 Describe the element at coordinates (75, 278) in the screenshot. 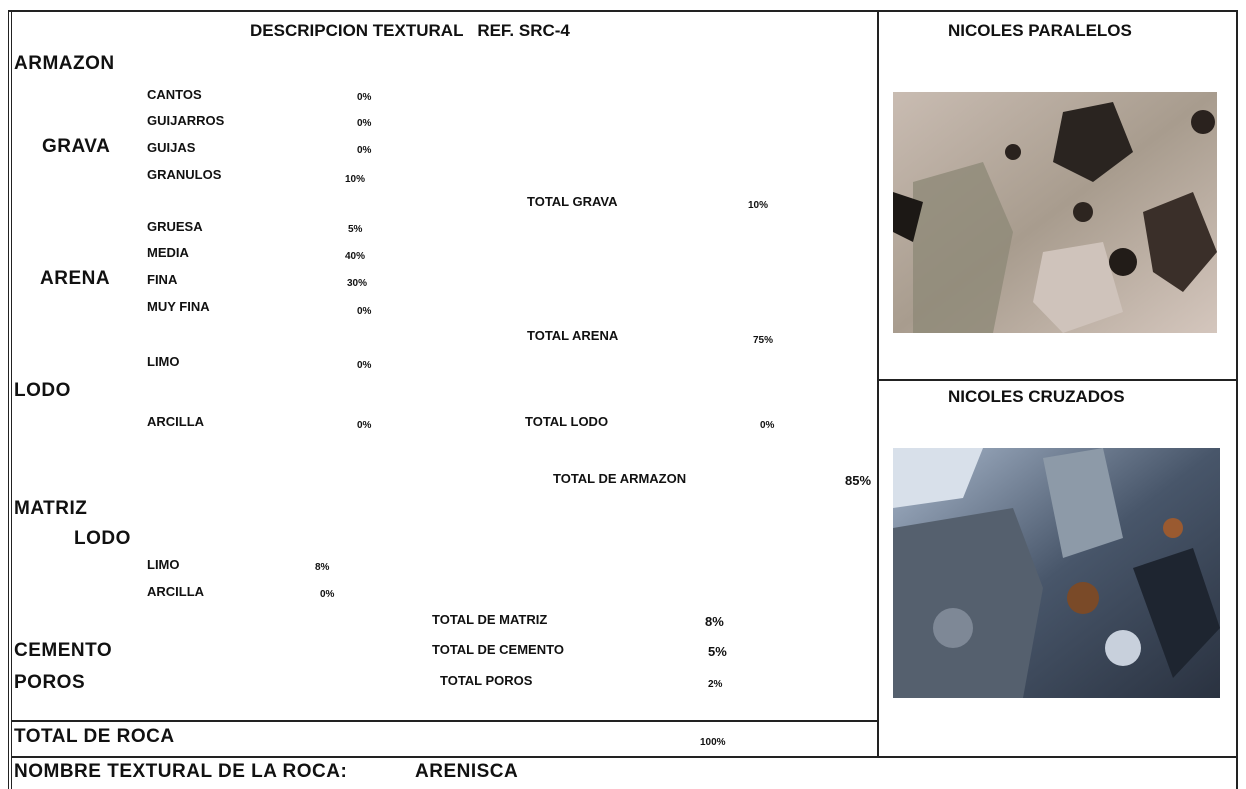

I see `group: ARENA` at that location.